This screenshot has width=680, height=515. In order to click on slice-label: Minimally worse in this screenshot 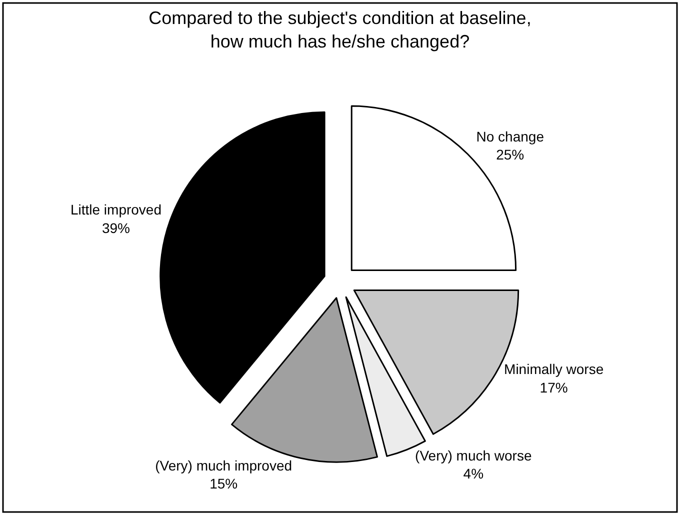, I will do `click(554, 369)`.